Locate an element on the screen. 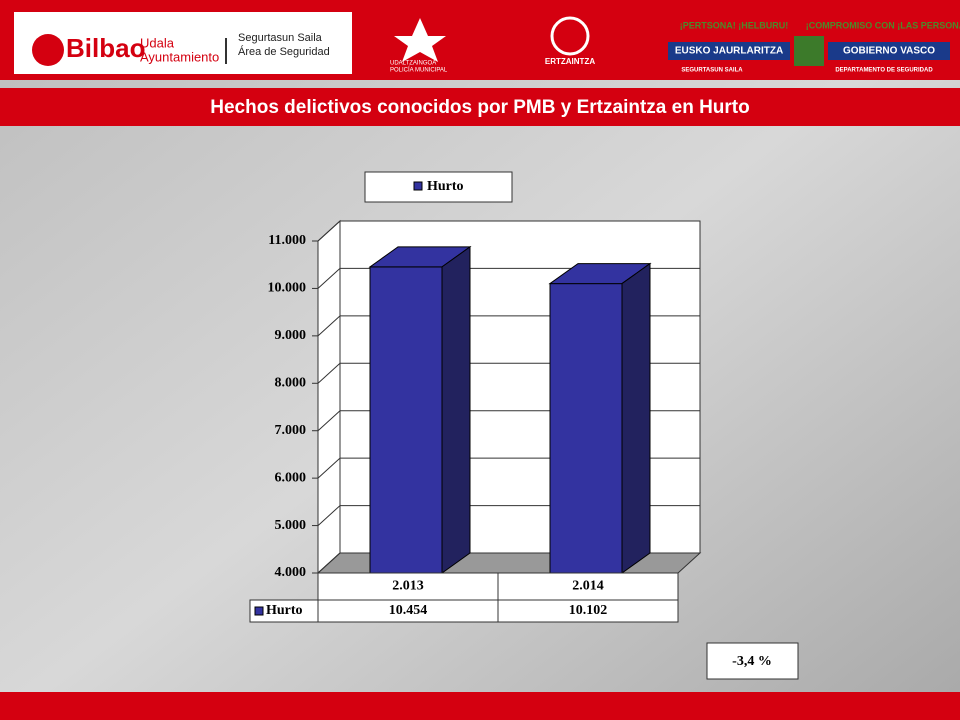  table-value: 10.454 is located at coordinates (408, 610).